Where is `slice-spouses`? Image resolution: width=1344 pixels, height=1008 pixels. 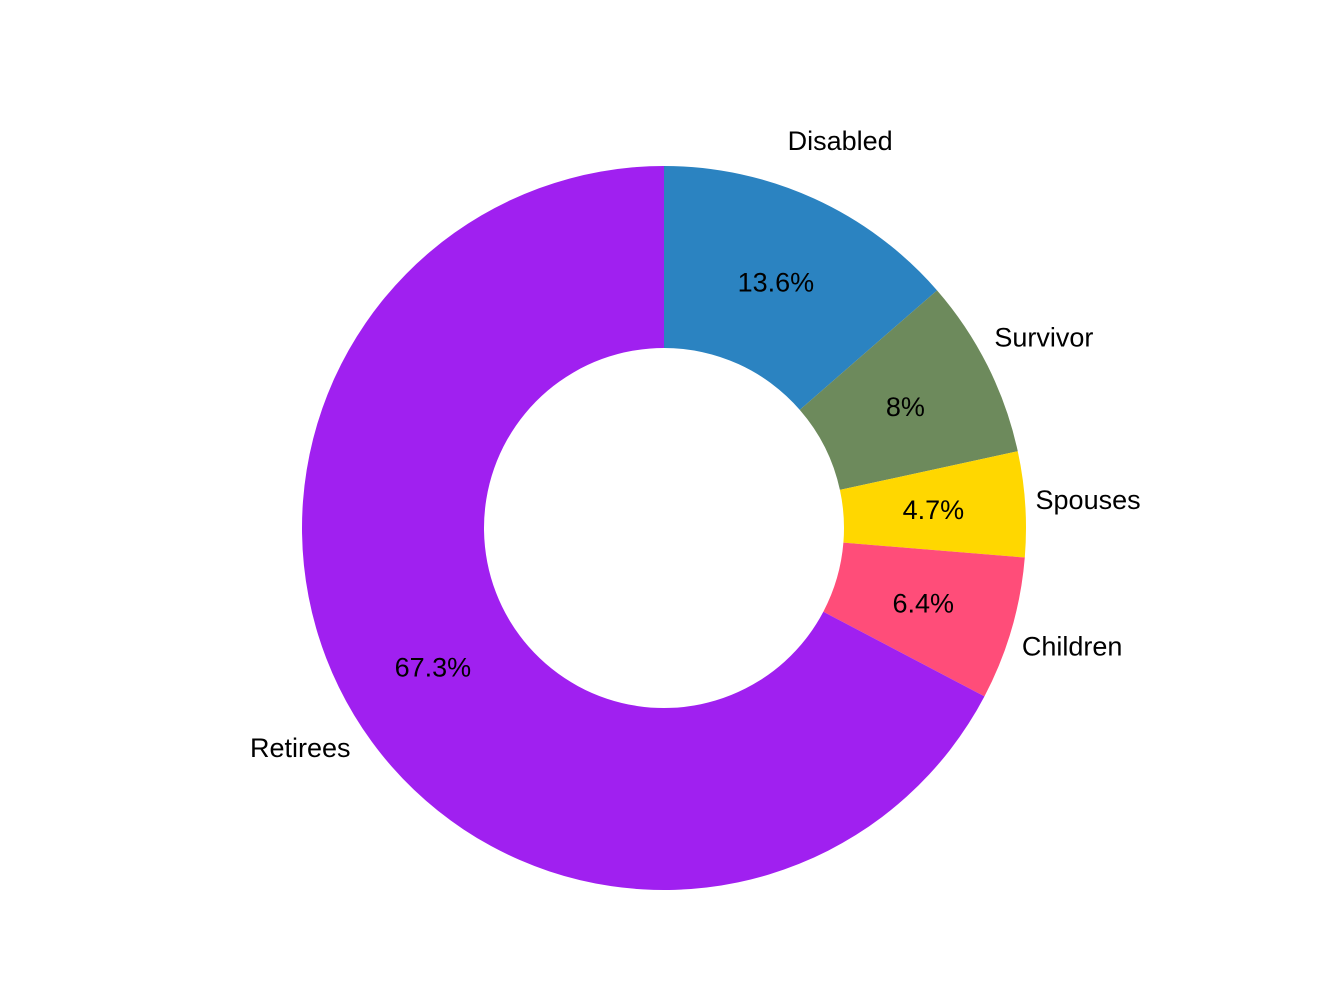 slice-spouses is located at coordinates (932, 504).